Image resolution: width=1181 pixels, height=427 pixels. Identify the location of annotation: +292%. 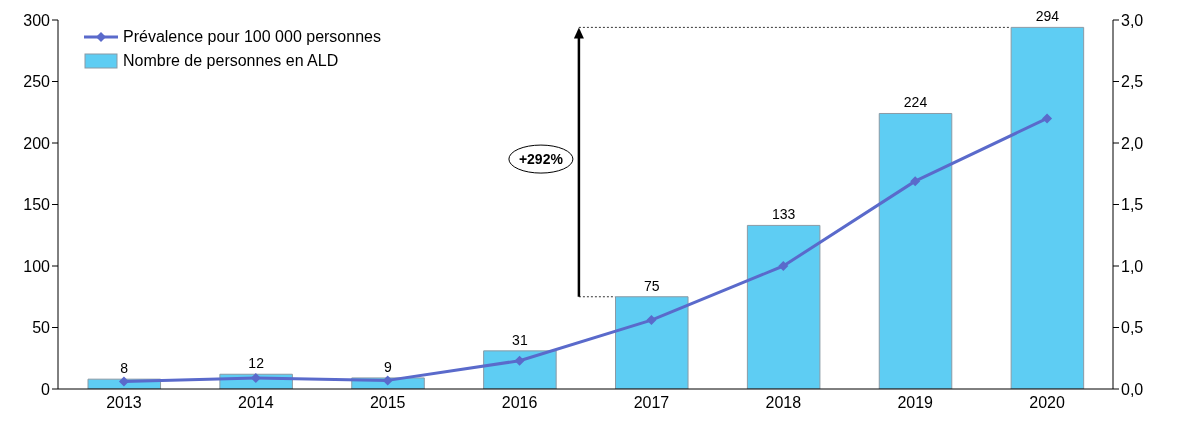
(541, 159).